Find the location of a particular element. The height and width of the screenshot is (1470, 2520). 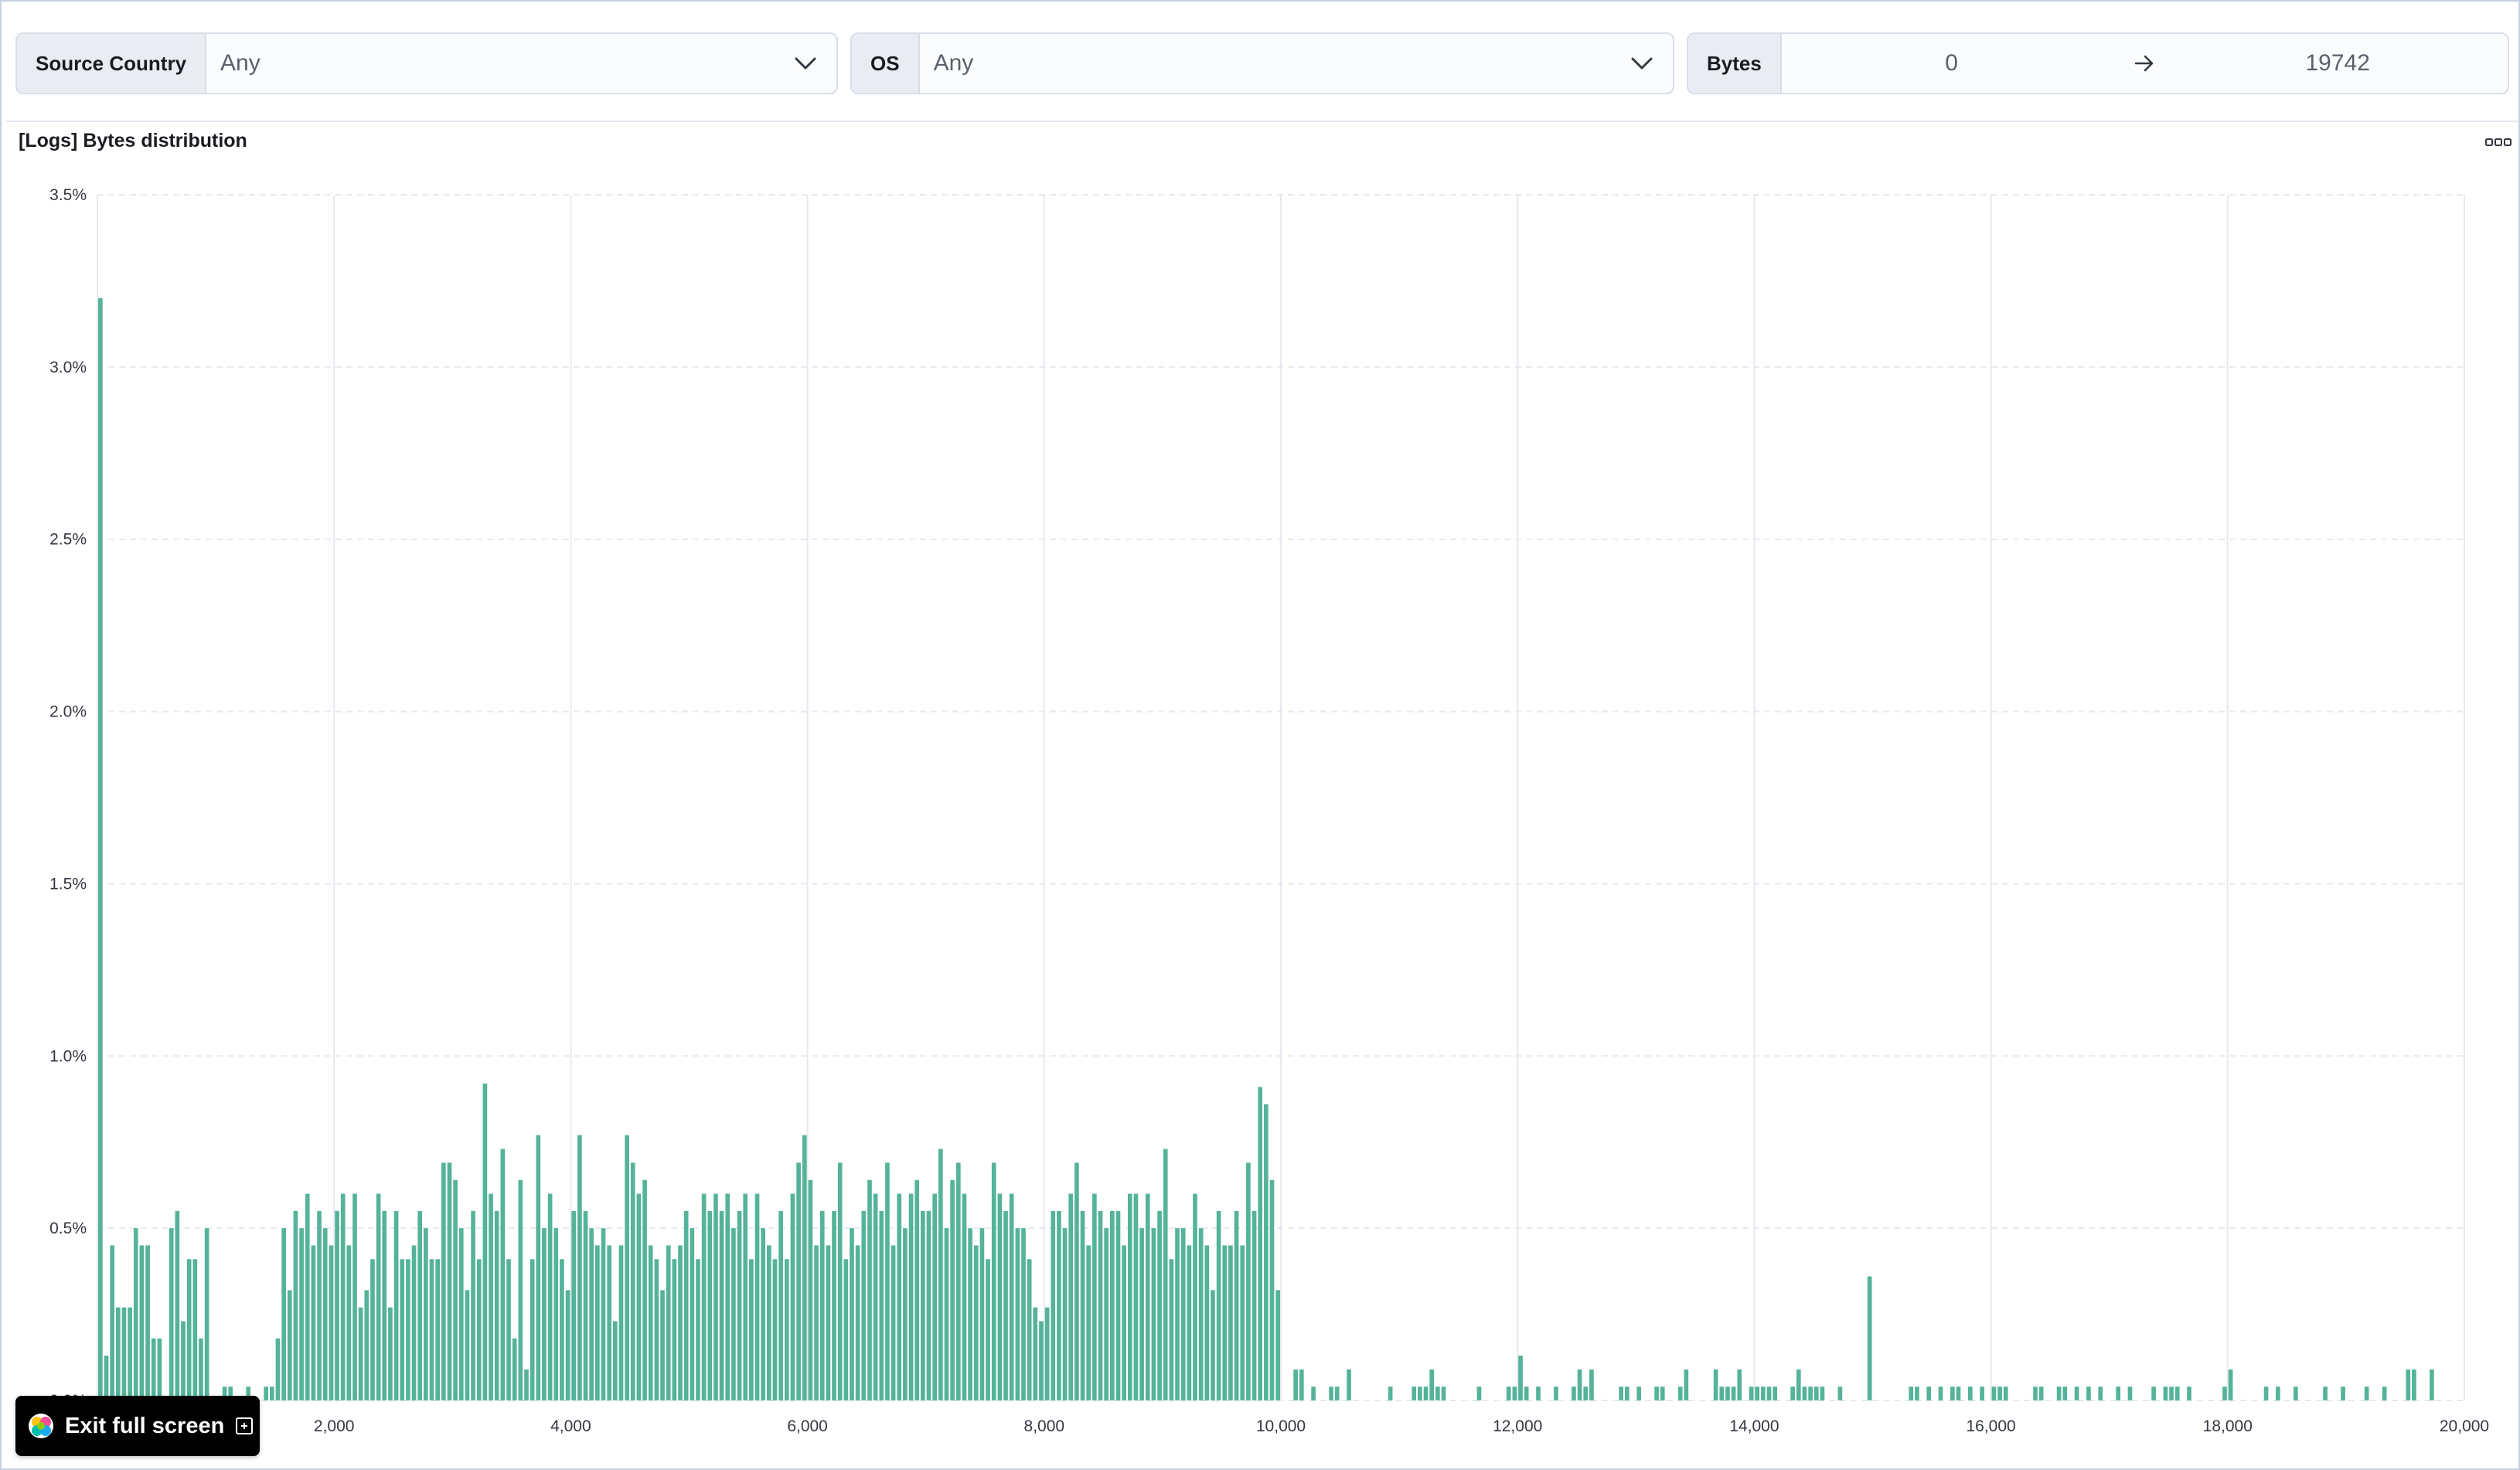

os-control: OS Any is located at coordinates (1262, 63).